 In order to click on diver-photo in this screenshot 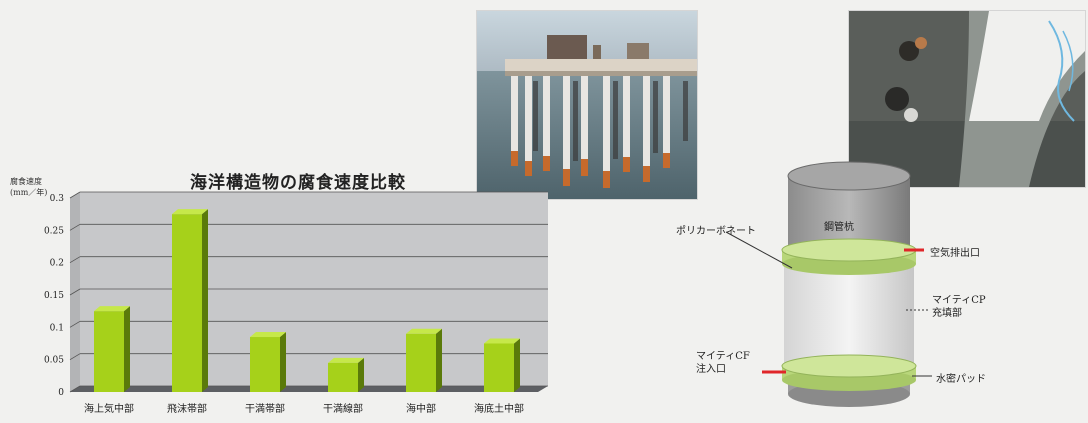, I will do `click(967, 99)`.